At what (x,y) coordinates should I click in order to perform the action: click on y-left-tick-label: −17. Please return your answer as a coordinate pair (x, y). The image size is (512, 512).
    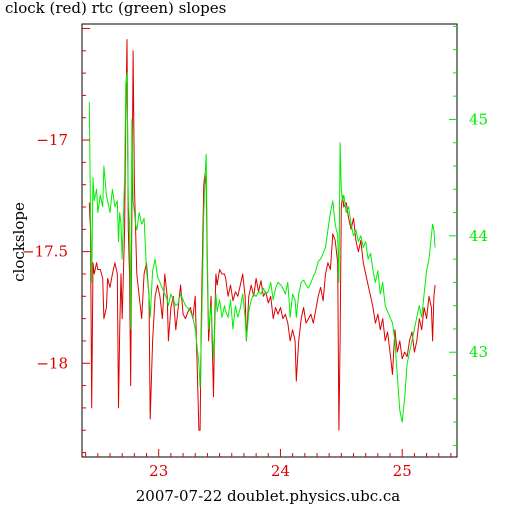
    Looking at the image, I should click on (52, 140).